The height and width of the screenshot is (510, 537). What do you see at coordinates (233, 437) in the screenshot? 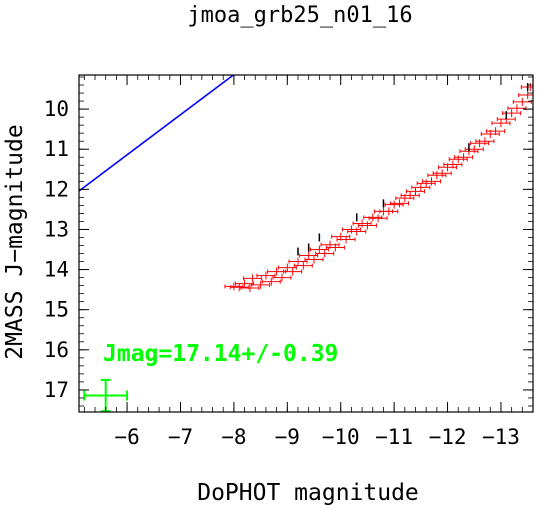
I see `x-tick-label: −8` at bounding box center [233, 437].